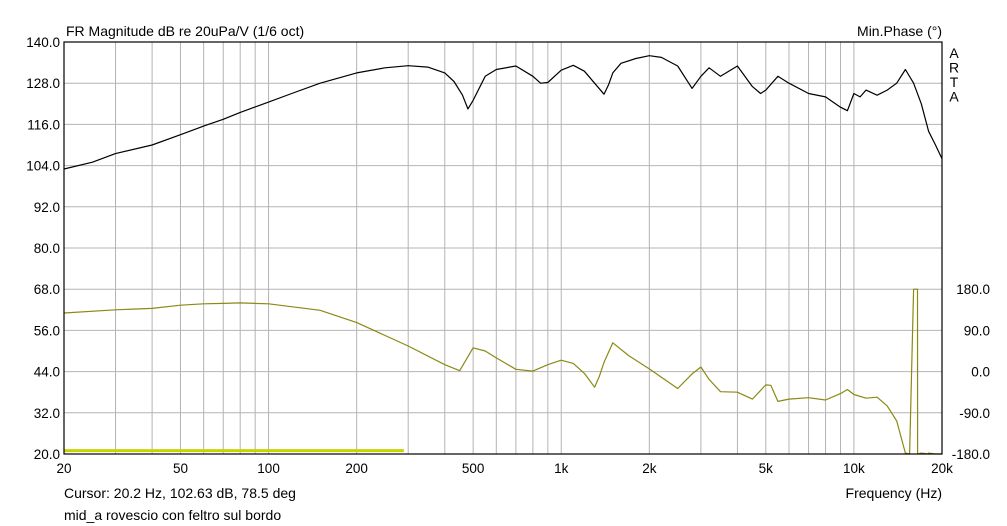 This screenshot has height=526, width=1007. Describe the element at coordinates (854, 468) in the screenshot. I see `x-tick-label: 10k` at that location.